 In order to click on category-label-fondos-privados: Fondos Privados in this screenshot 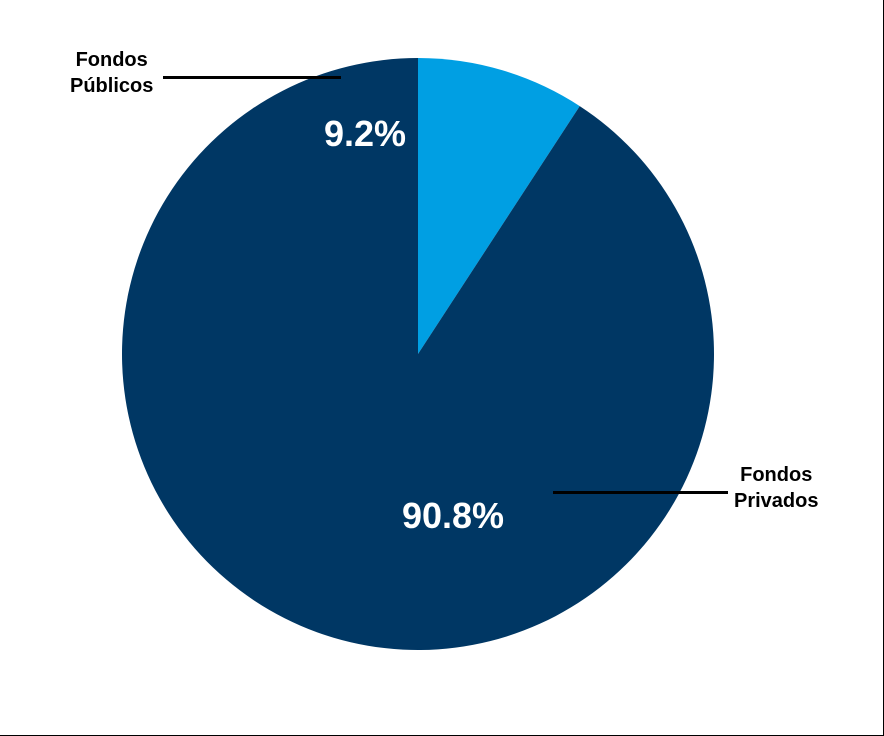, I will do `click(776, 488)`.